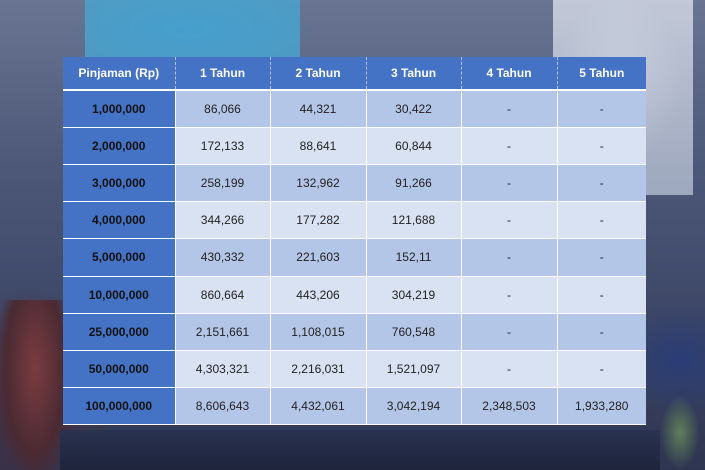 The image size is (705, 470). I want to click on background-desk, so click(360, 450).